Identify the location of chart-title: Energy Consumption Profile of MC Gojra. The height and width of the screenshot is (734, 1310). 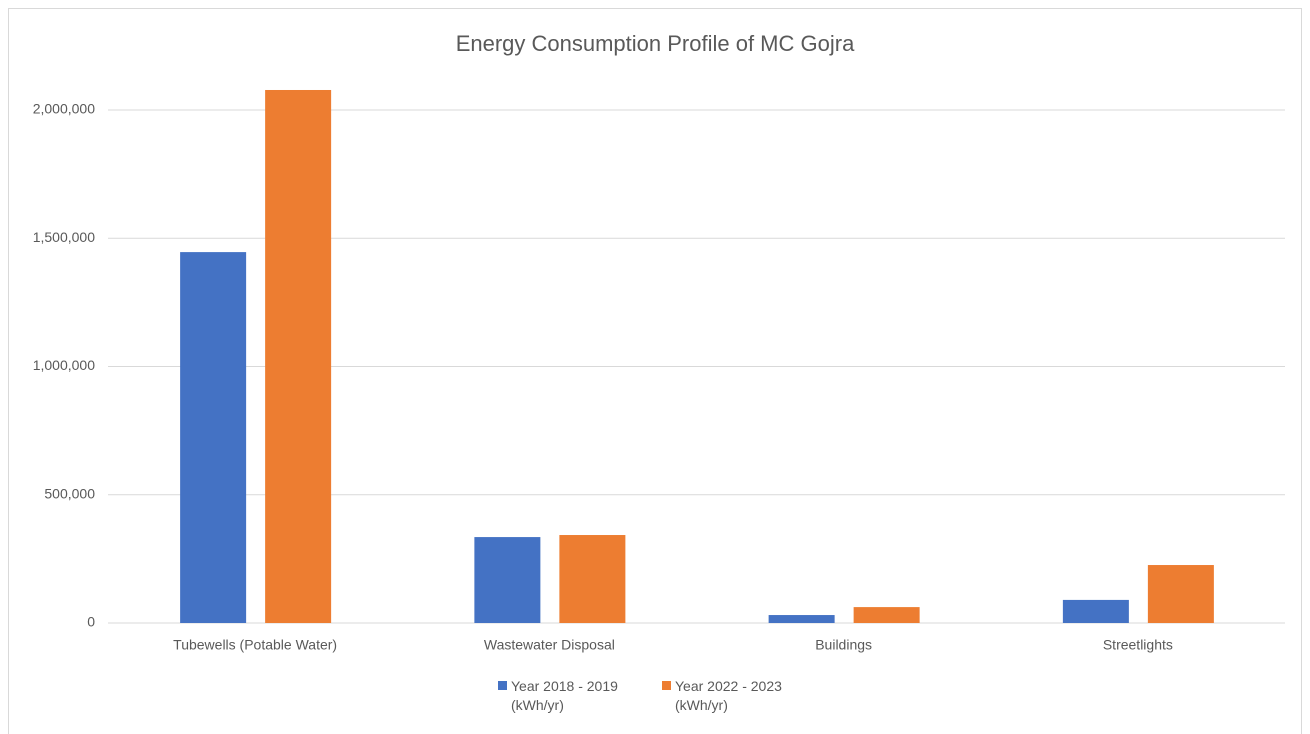
(655, 43).